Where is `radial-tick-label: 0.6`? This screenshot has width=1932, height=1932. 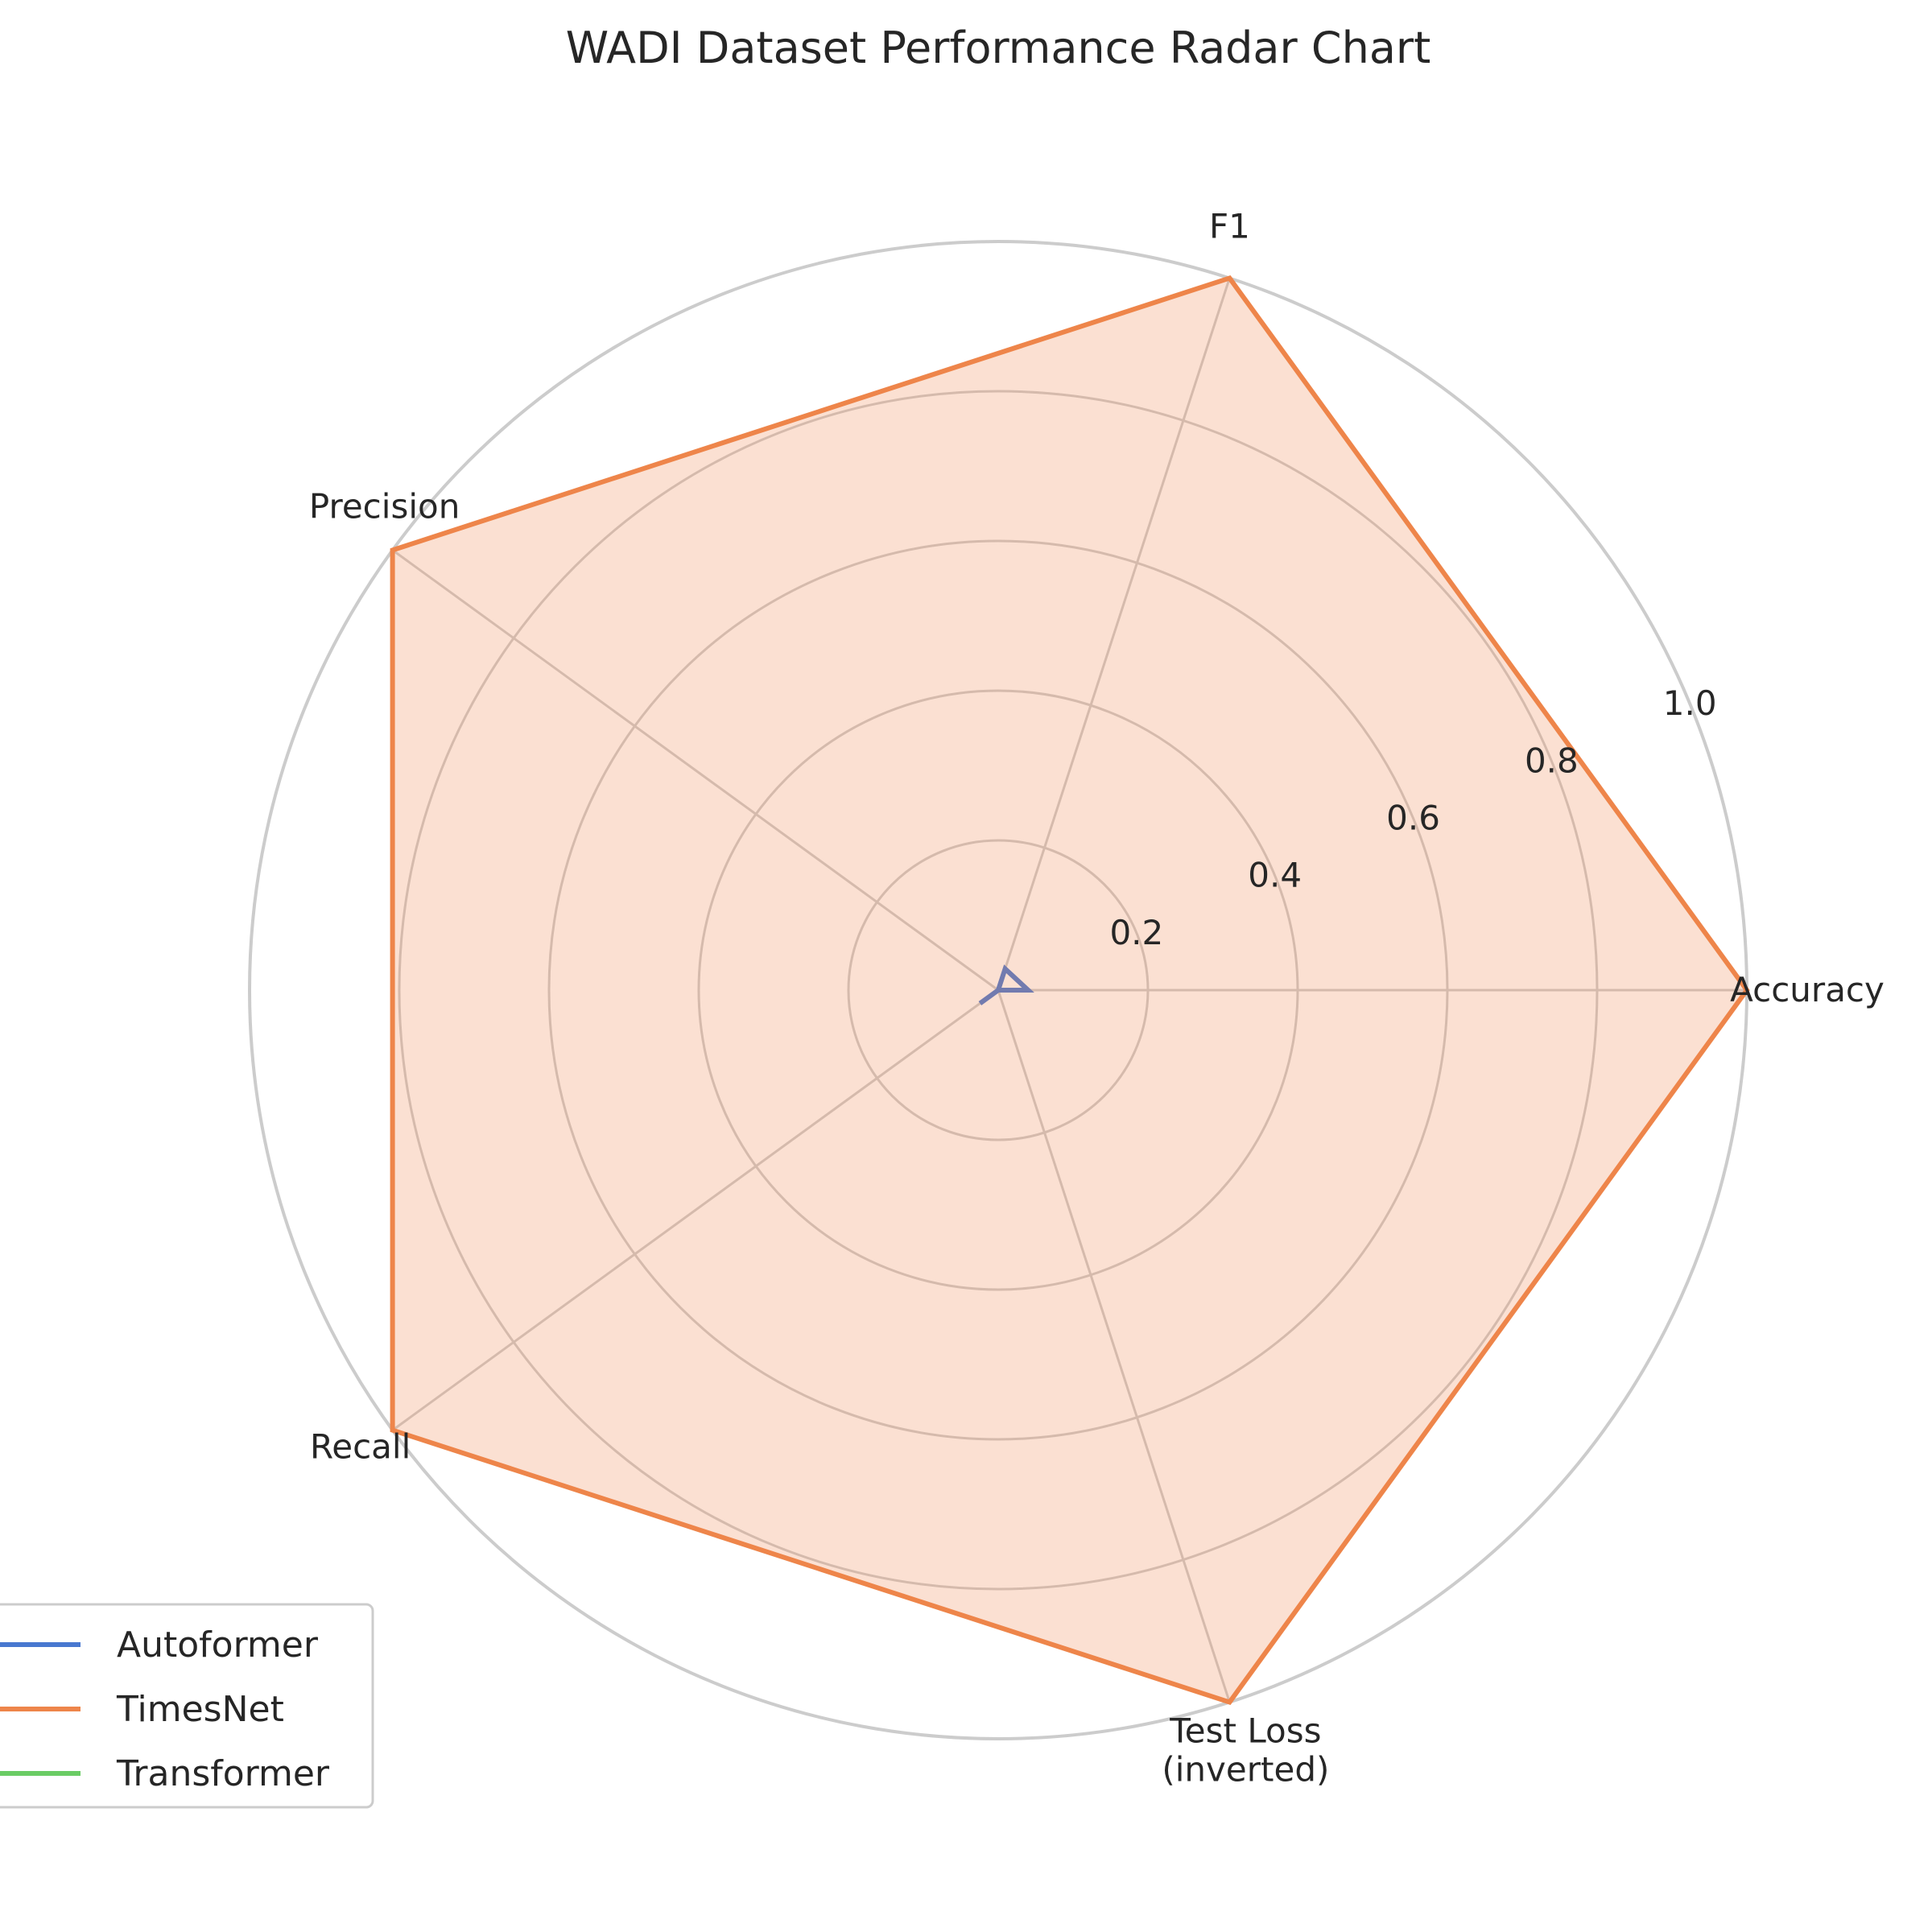 radial-tick-label: 0.6 is located at coordinates (1413, 817).